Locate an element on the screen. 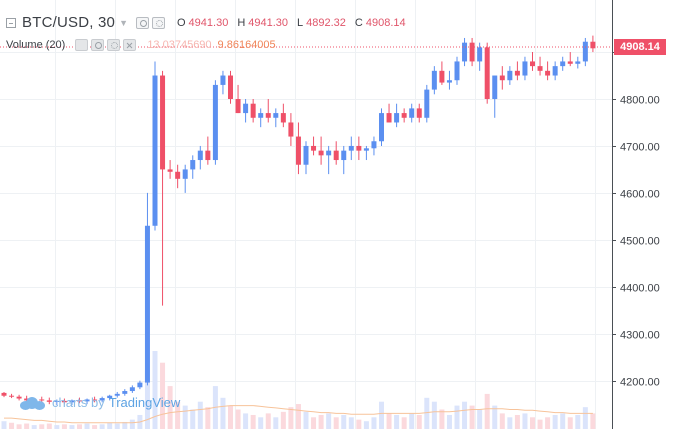  volume-ma-value: 9.86164005 is located at coordinates (246, 45).